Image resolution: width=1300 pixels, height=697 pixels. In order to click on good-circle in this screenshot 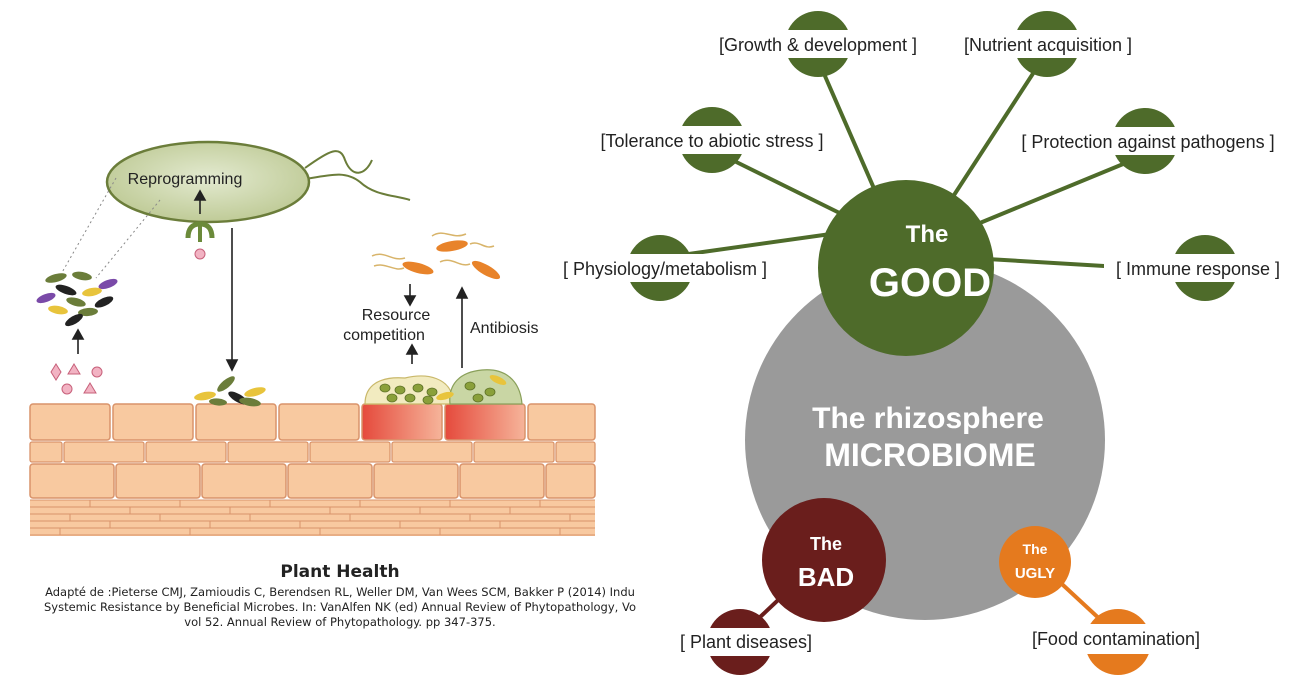, I will do `click(906, 268)`.